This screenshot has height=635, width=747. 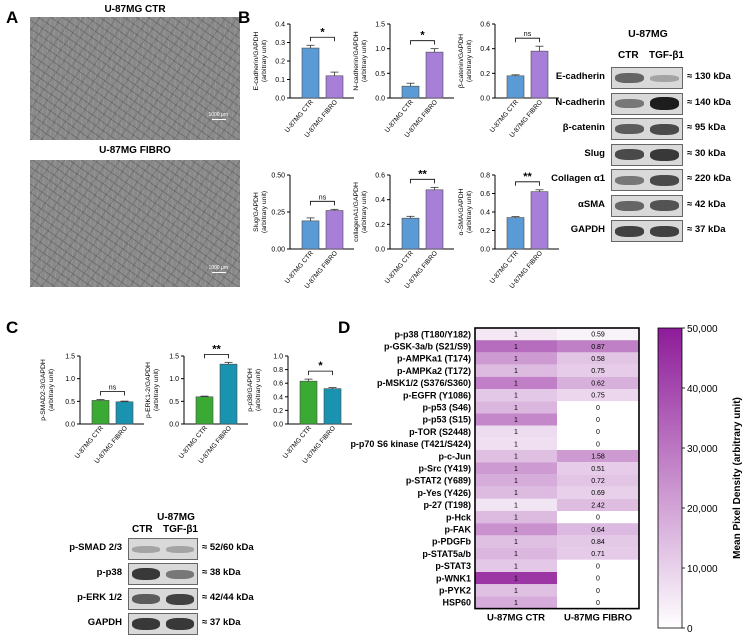 I want to click on heatmap-row-label: p-Hck, so click(x=459, y=517).